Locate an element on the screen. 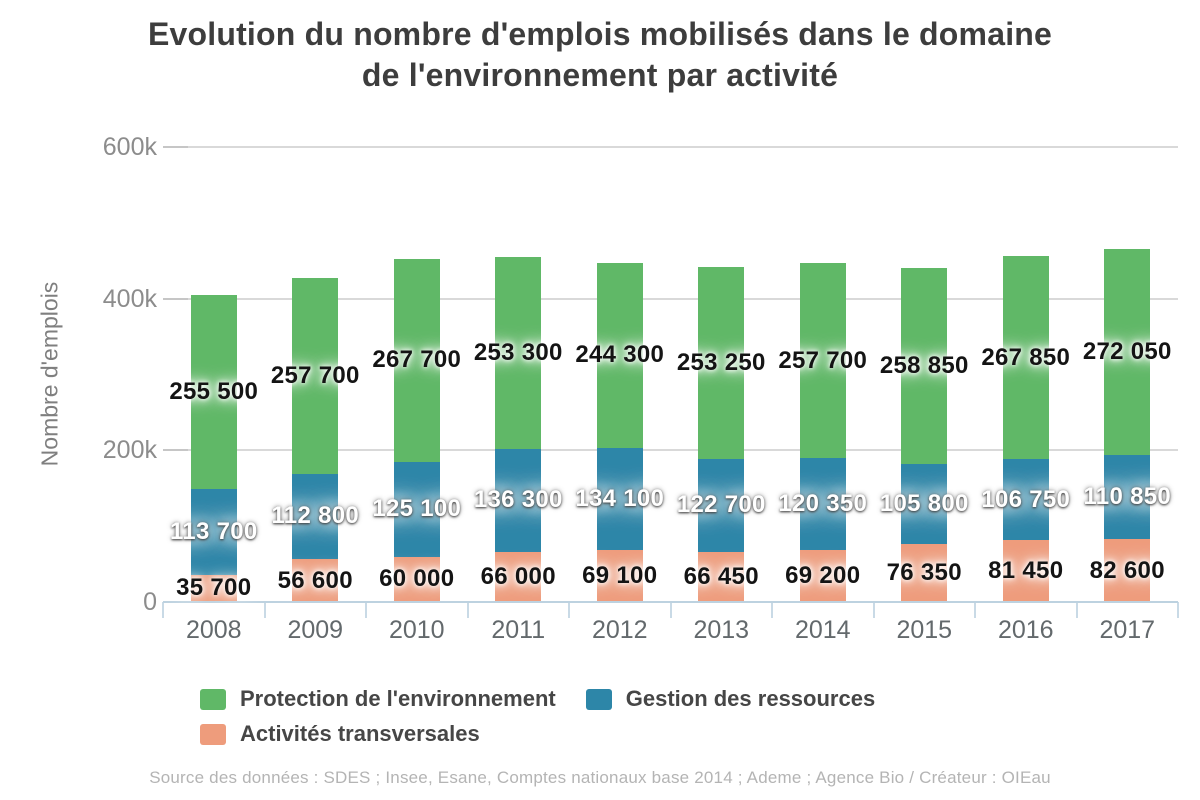 Image resolution: width=1200 pixels, height=800 pixels. legend-swatch-gestion-ressources is located at coordinates (598, 699).